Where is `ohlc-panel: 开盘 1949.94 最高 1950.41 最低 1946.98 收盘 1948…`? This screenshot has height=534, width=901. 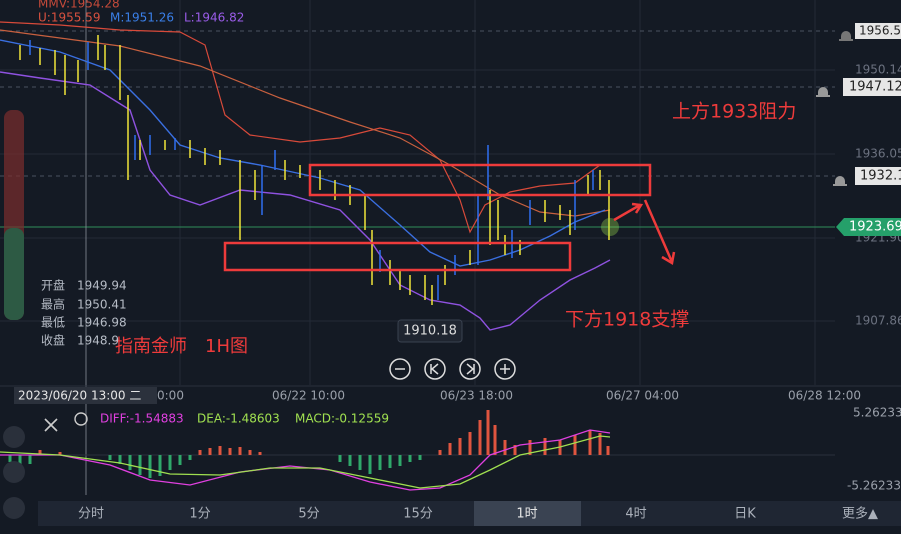
ohlc-panel: 开盘 1949.94 最高 1950.41 最低 1946.98 收盘 1948… is located at coordinates (84, 313).